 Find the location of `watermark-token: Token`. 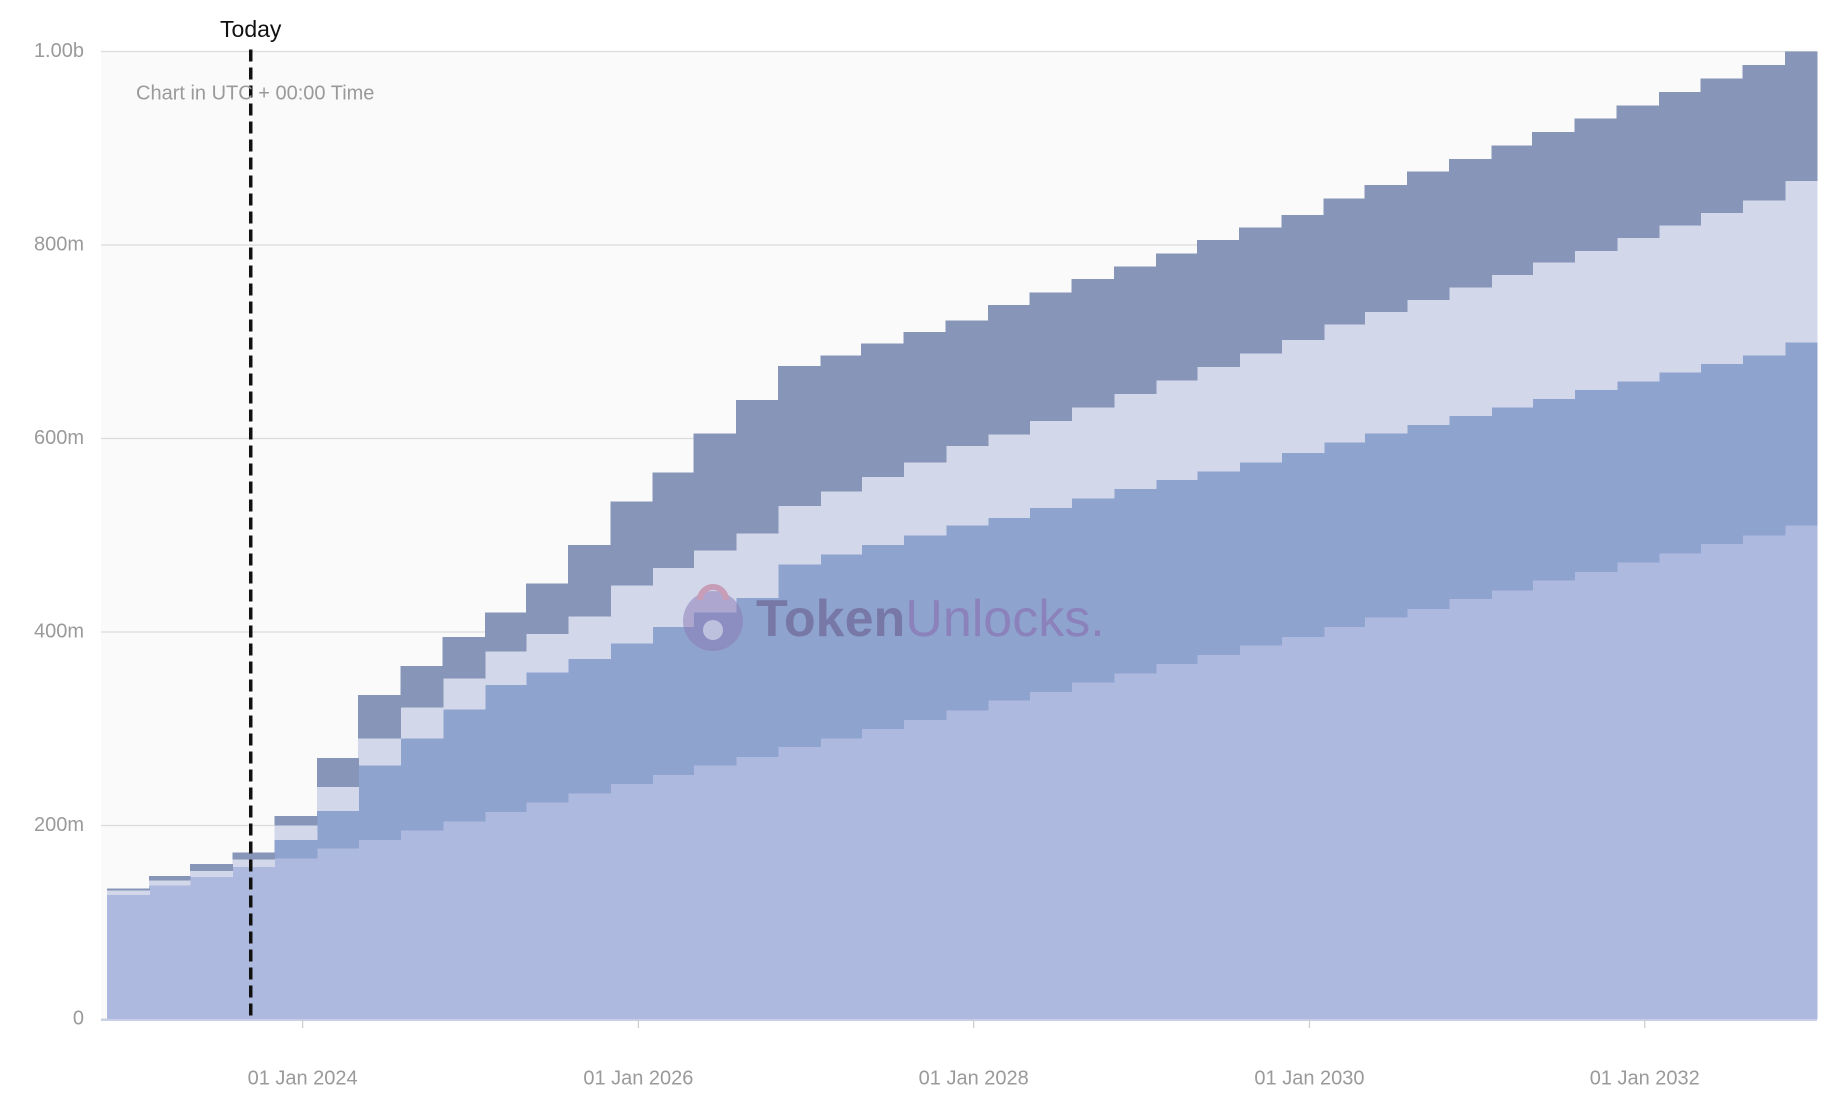

watermark-token: Token is located at coordinates (830, 619).